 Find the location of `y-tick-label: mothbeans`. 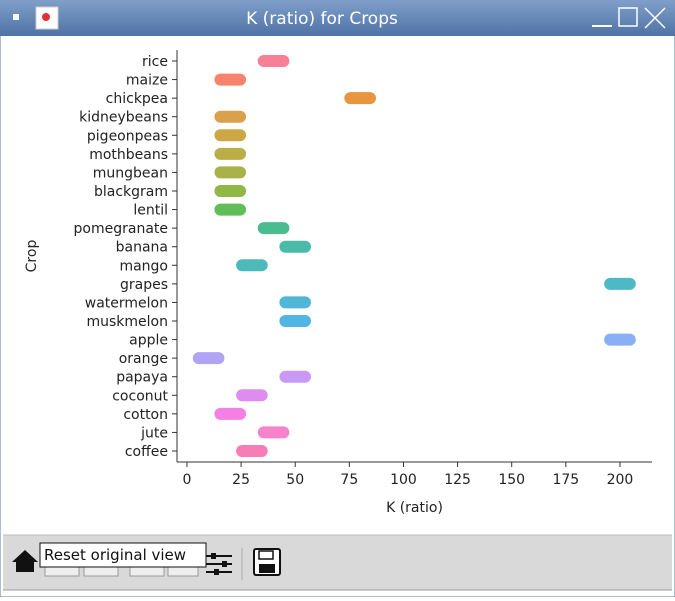

y-tick-label: mothbeans is located at coordinates (128, 155).